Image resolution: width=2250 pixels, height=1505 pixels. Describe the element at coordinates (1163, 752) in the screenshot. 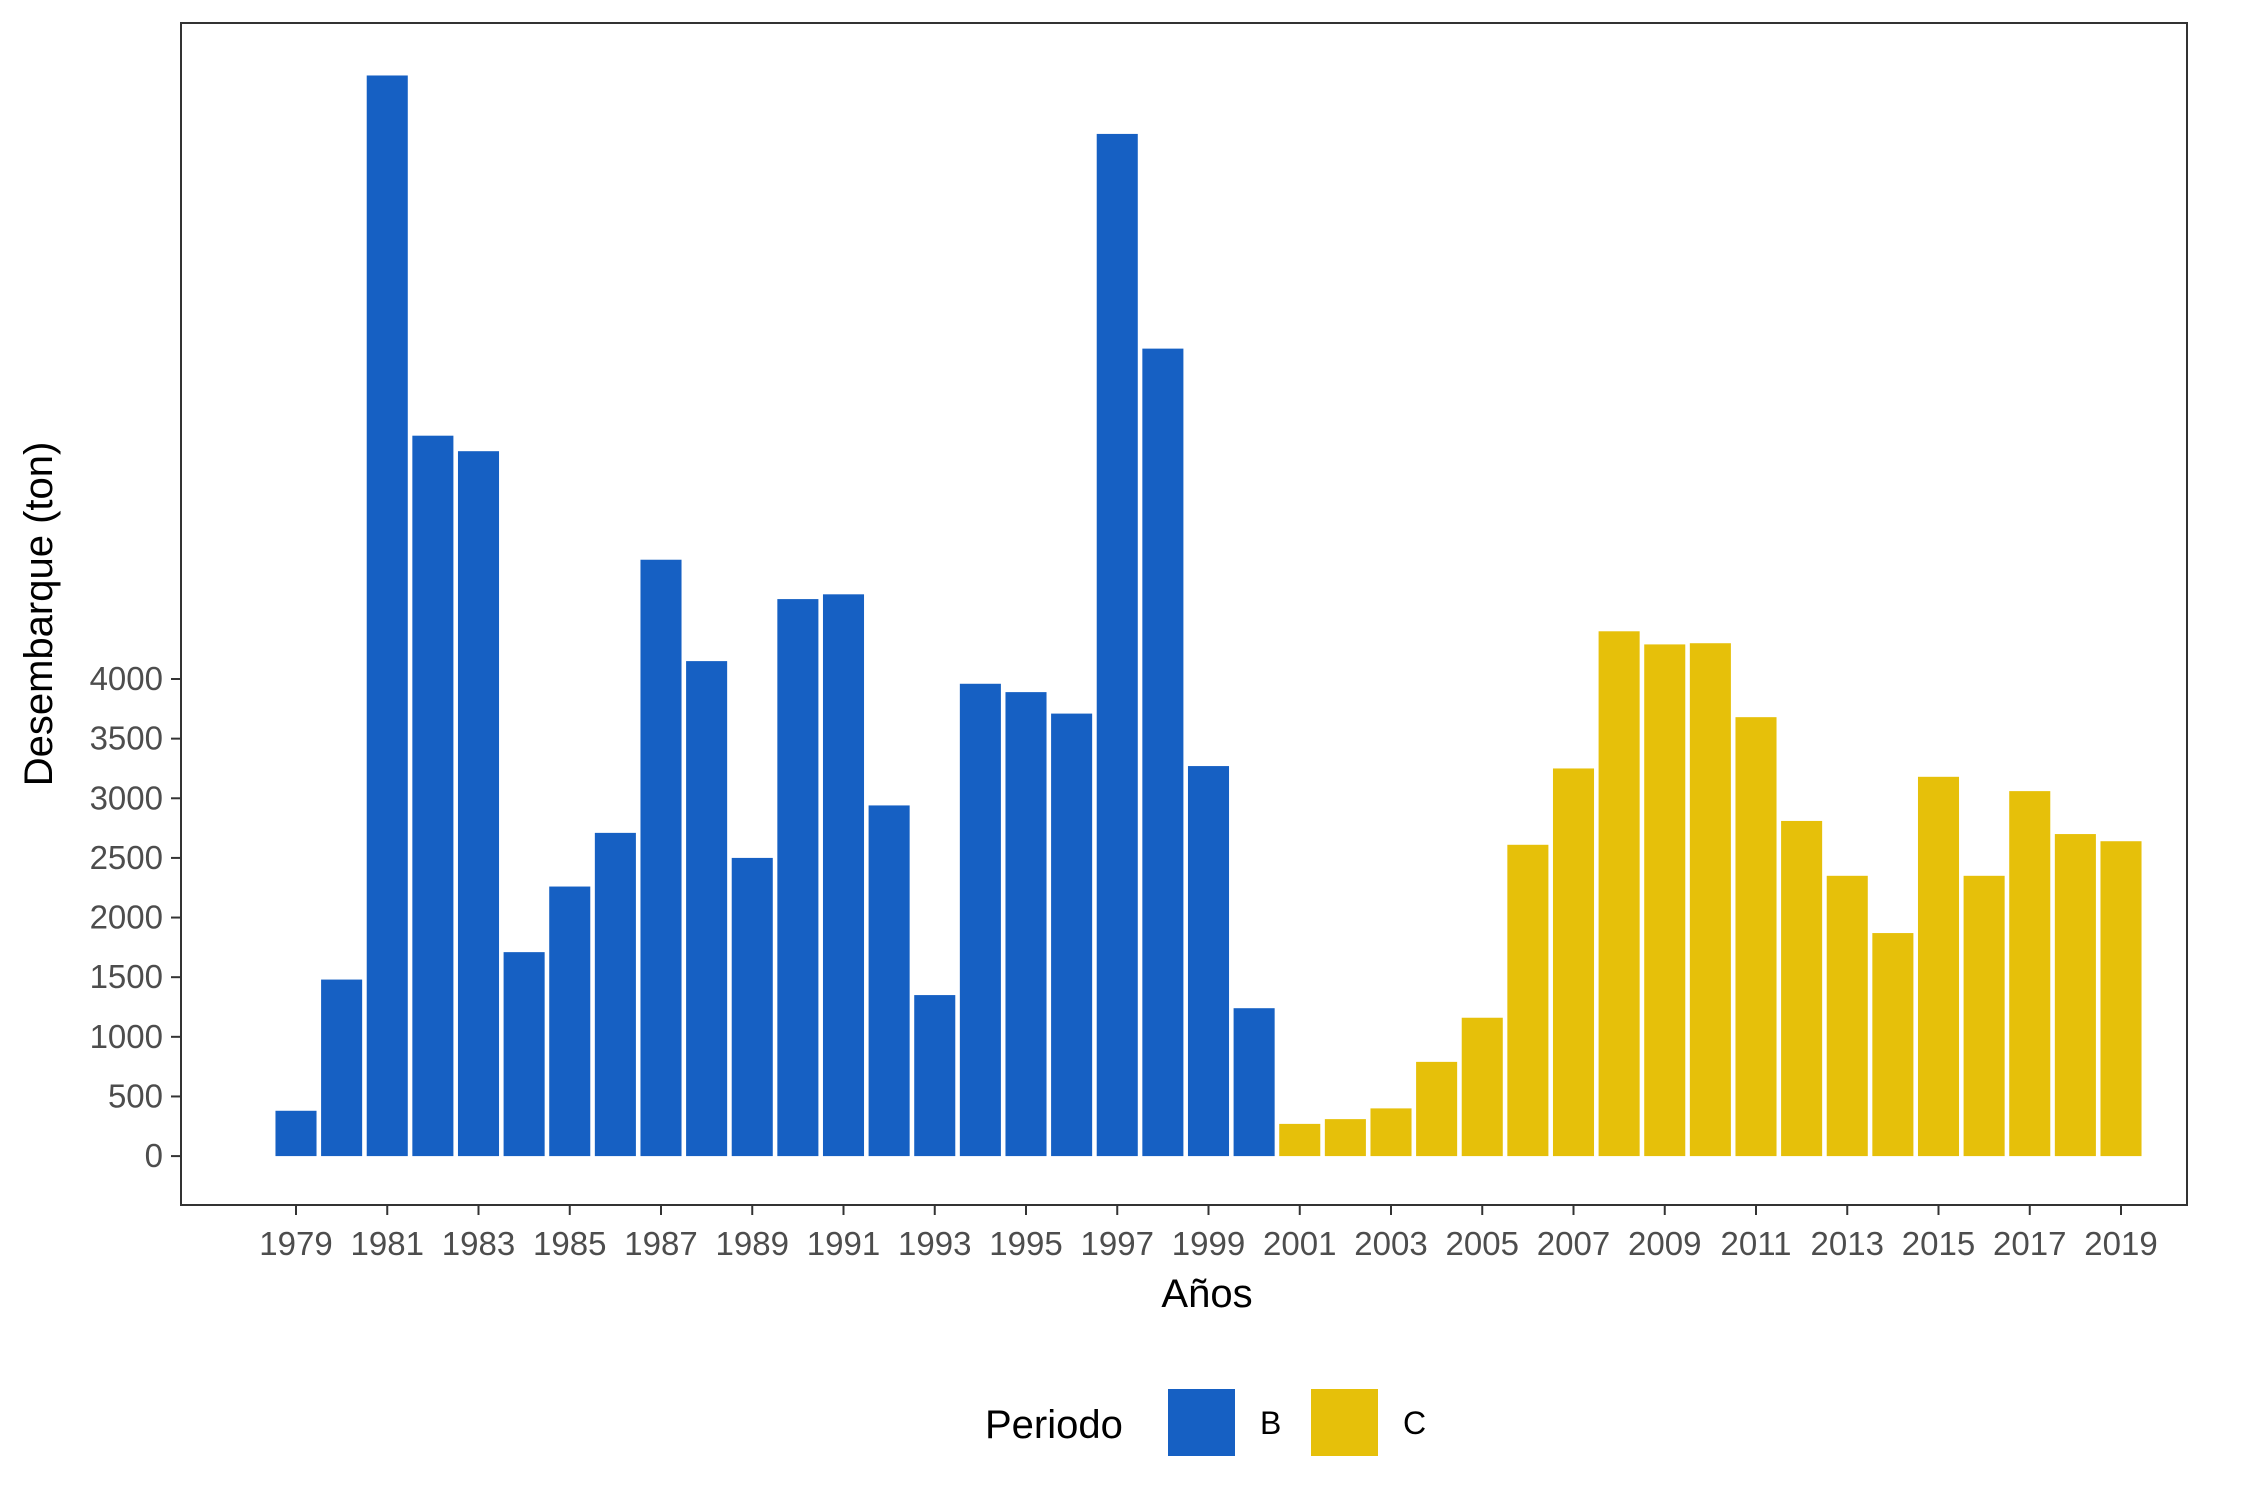

I see `bar-1998` at that location.